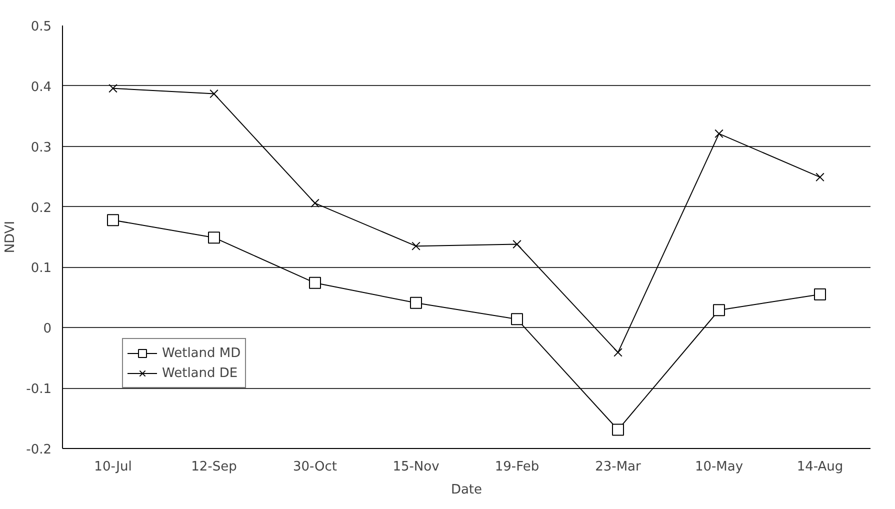 The width and height of the screenshot is (895, 509). I want to click on x-tick-label: 15-Nov, so click(416, 467).